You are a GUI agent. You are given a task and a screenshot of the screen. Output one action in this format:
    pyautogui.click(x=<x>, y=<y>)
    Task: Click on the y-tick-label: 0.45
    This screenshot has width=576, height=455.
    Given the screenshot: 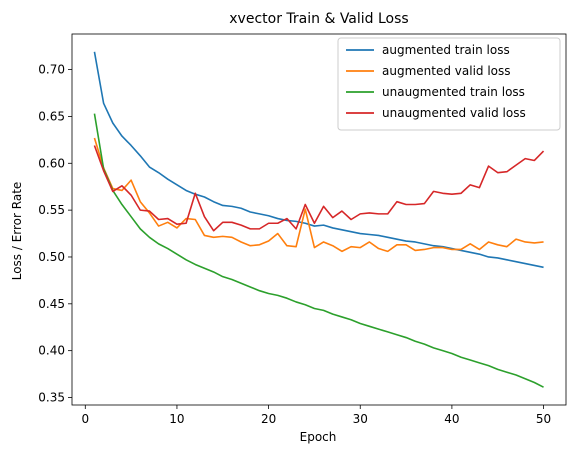 What is the action you would take?
    pyautogui.click(x=51, y=304)
    